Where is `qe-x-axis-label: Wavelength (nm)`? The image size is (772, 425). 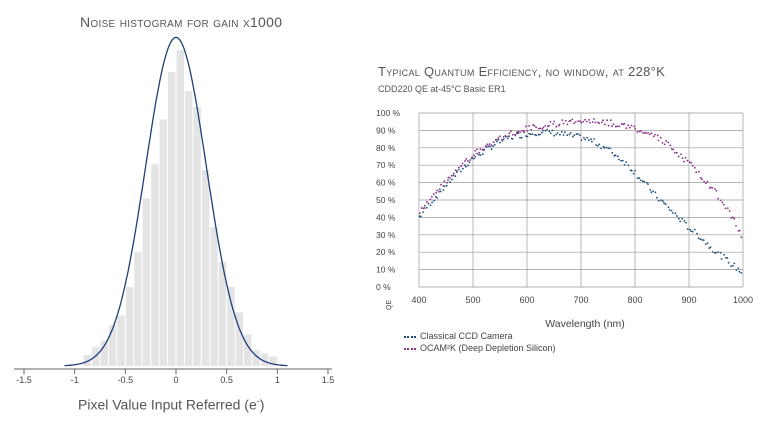 qe-x-axis-label: Wavelength (nm) is located at coordinates (585, 324).